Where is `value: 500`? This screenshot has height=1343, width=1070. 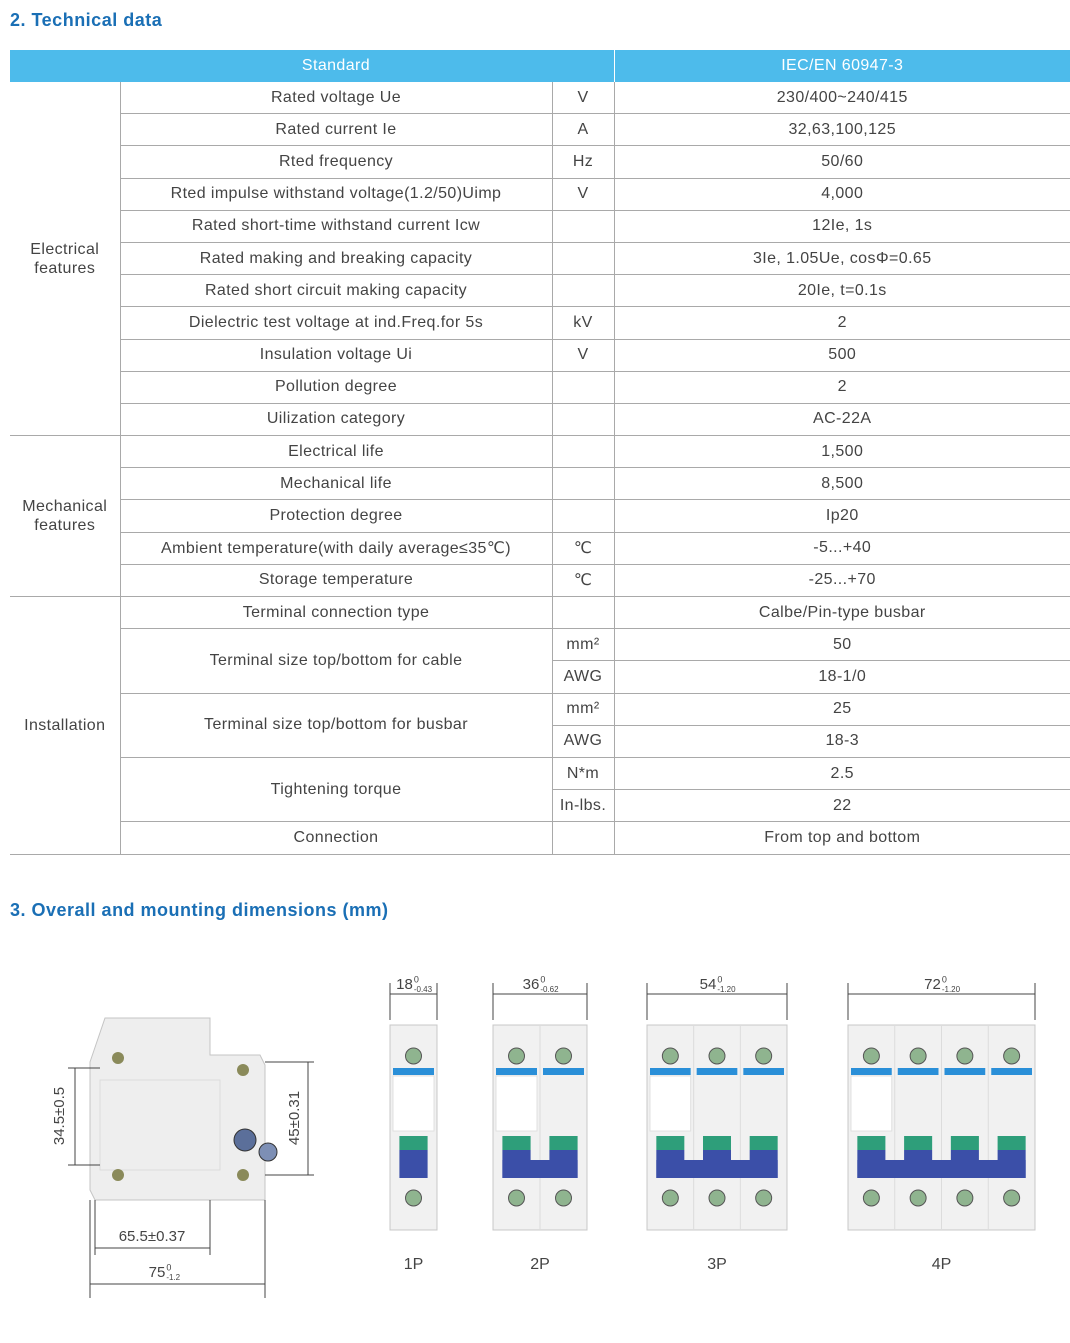
value: 500 is located at coordinates (841, 355).